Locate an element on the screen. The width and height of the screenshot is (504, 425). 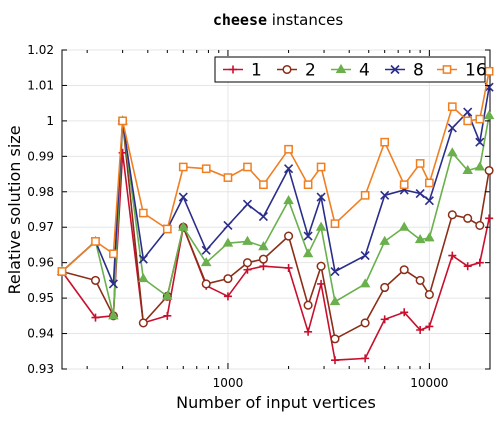
y-axis-label: Relative solution size is located at coordinates (14, 209).